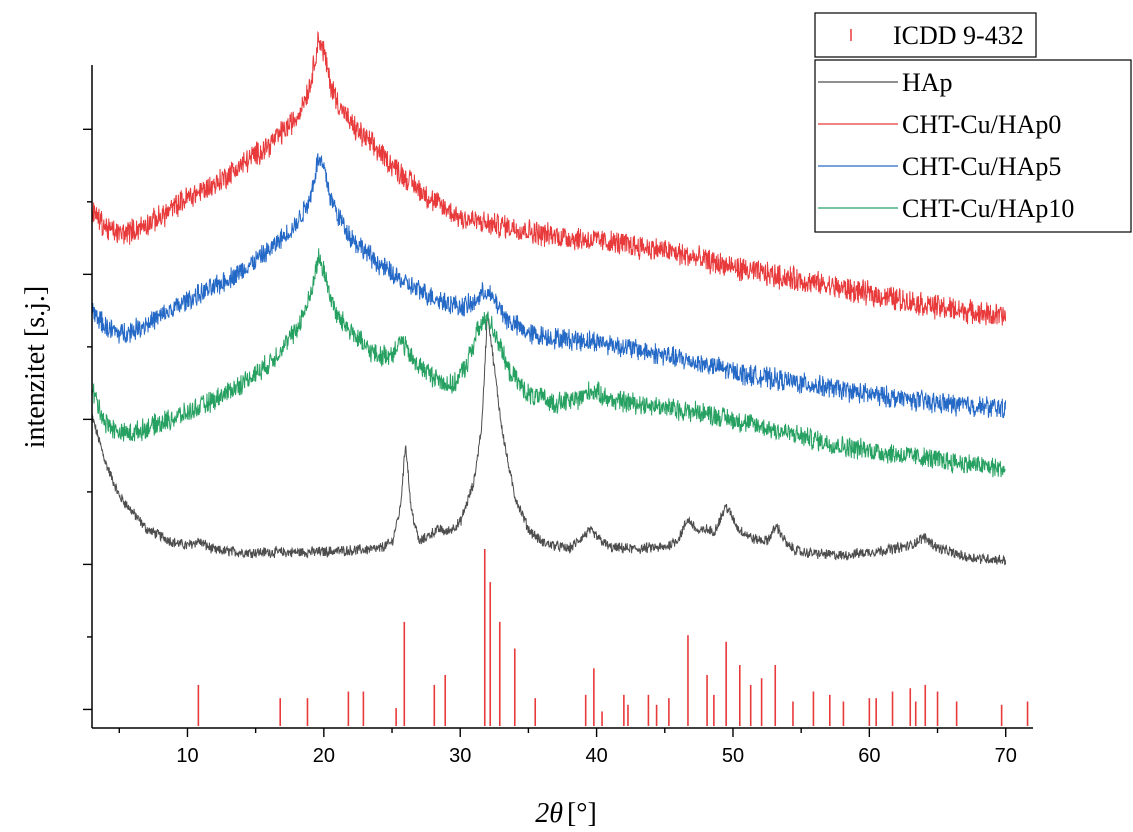 This screenshot has height=832, width=1133. I want to click on legend-label: CHT-Cu/HAp10, so click(988, 208).